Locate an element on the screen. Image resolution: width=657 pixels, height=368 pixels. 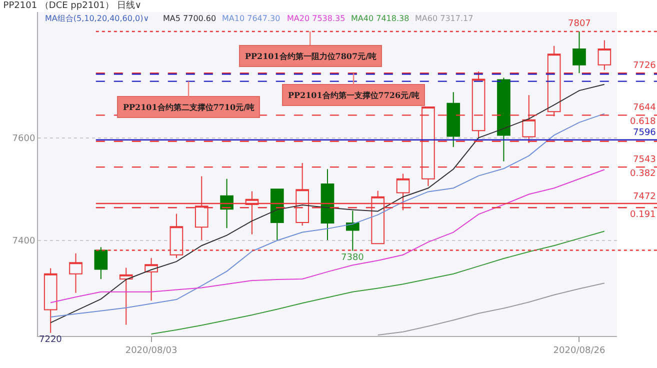
ref-line-label: 7596 is located at coordinates (644, 133).